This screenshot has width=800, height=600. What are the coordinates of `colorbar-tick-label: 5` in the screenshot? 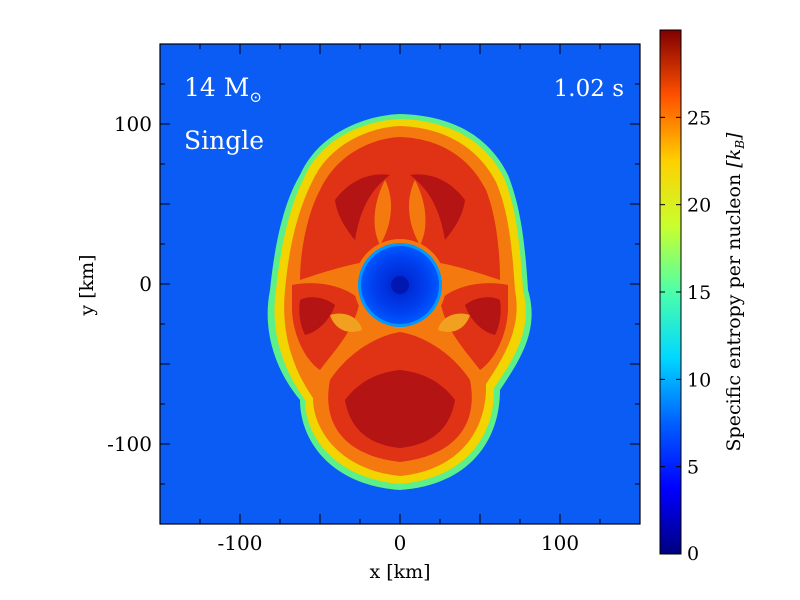 It's located at (693, 468).